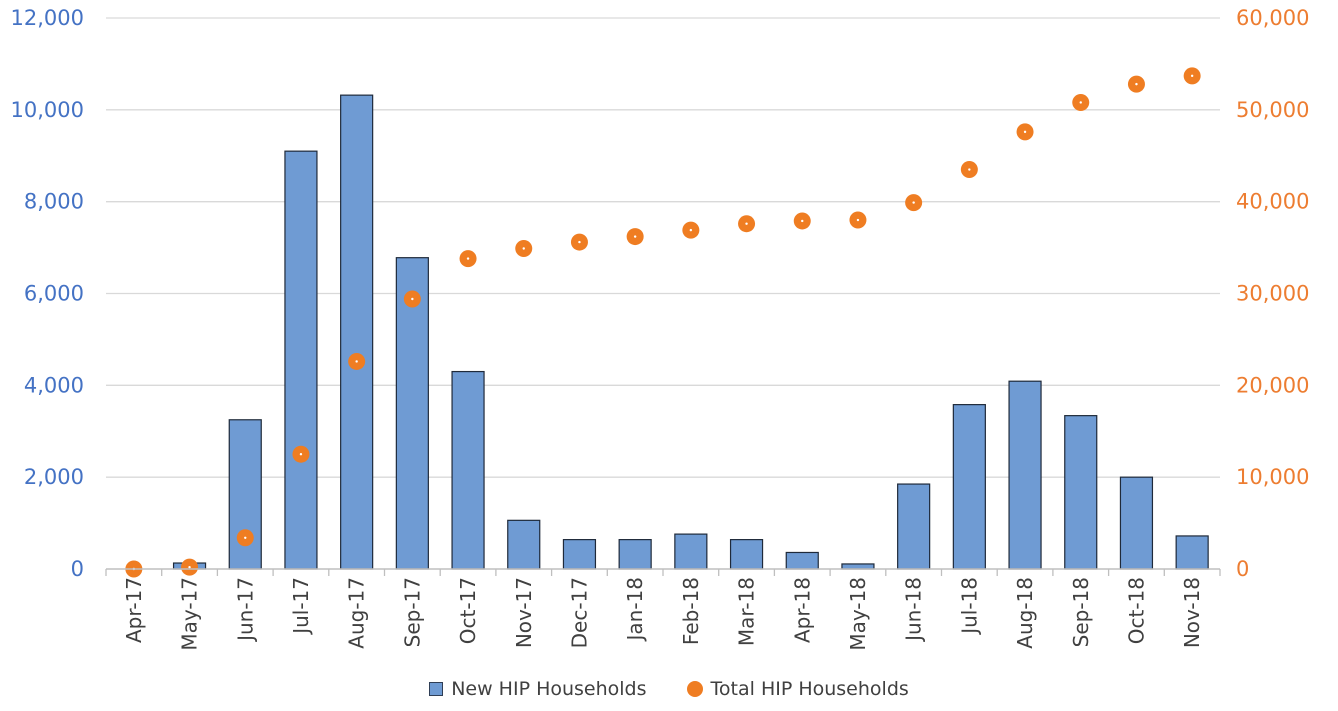 This screenshot has width=1338, height=711. I want to click on x-tick-label: Feb-18, so click(691, 611).